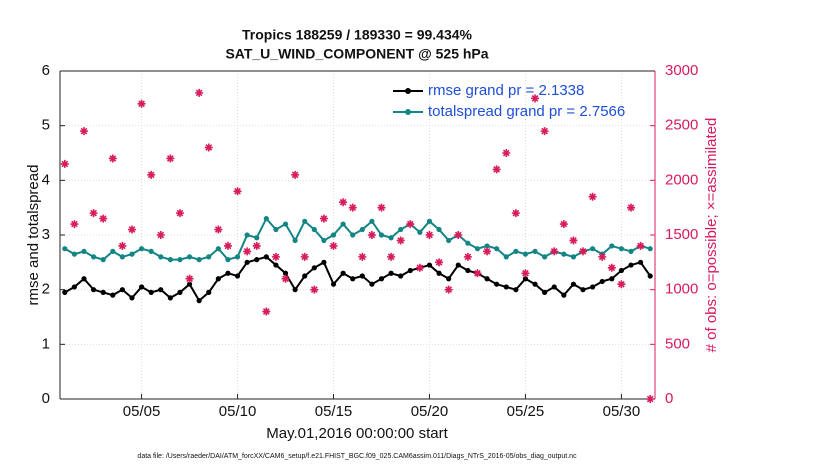  I want to click on x-tick-label: 05/10, so click(238, 411).